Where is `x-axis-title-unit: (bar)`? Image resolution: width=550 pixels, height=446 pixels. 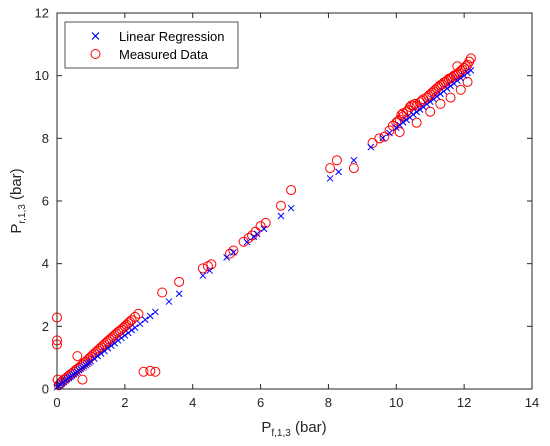
x-axis-title-unit: (bar) is located at coordinates (309, 427).